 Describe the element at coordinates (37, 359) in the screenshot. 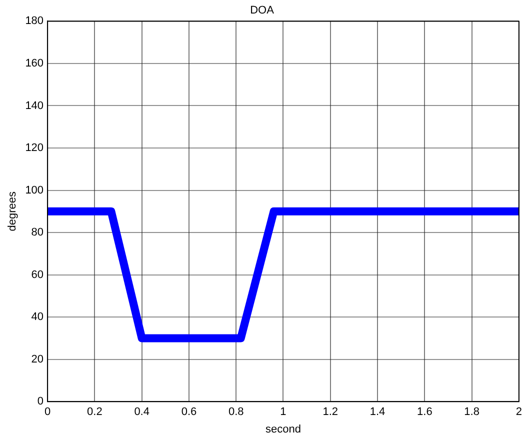

I see `y-tick-label: 20` at that location.